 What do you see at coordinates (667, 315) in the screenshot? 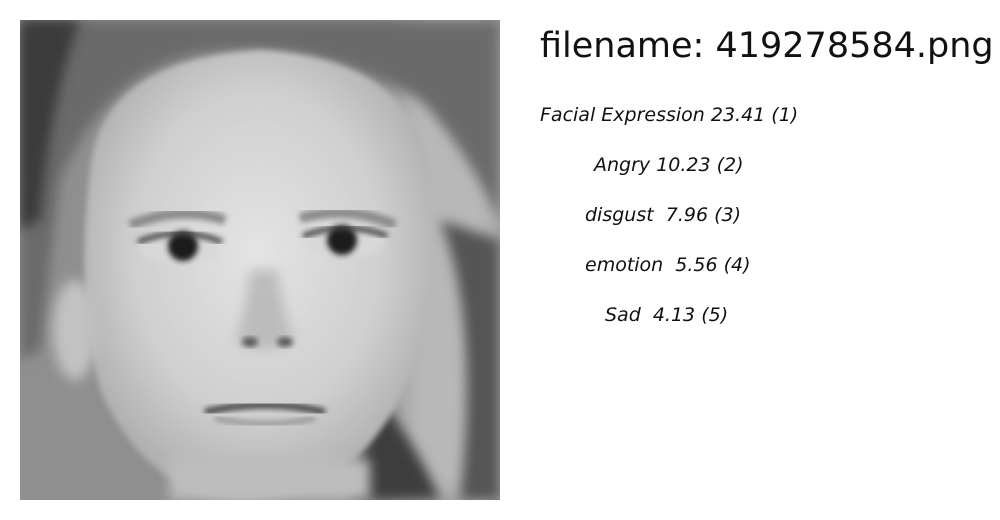
I see `prediction-label-5: Sad 4.13 (5)` at bounding box center [667, 315].